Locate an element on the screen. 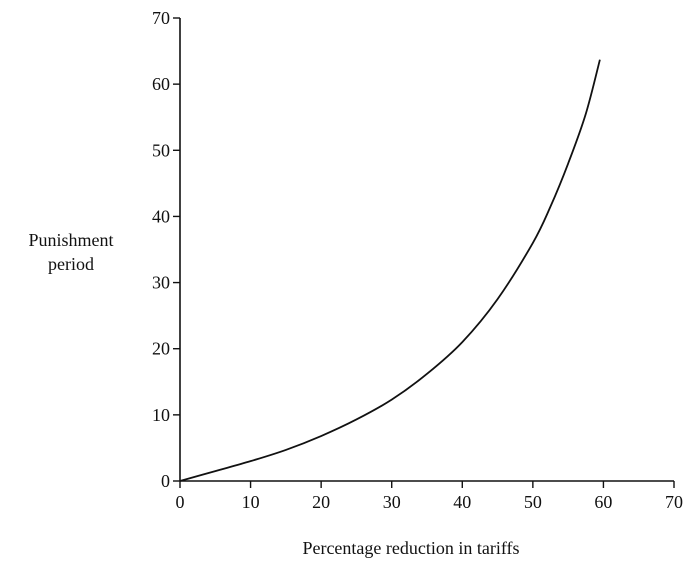  x-tick-label-60: 60 is located at coordinates (603, 502).